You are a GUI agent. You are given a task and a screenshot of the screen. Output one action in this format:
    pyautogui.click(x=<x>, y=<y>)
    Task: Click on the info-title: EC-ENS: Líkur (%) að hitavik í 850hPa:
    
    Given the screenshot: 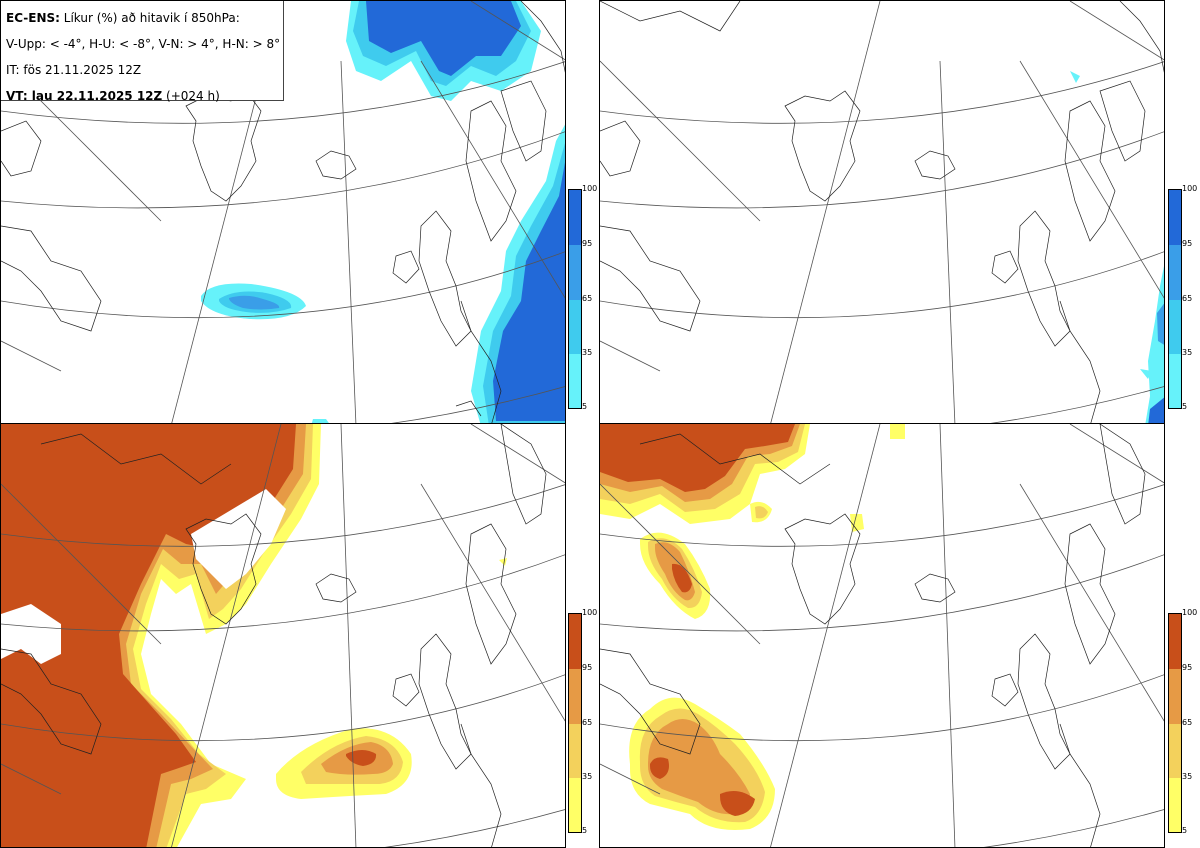 What is the action you would take?
    pyautogui.click(x=123, y=18)
    